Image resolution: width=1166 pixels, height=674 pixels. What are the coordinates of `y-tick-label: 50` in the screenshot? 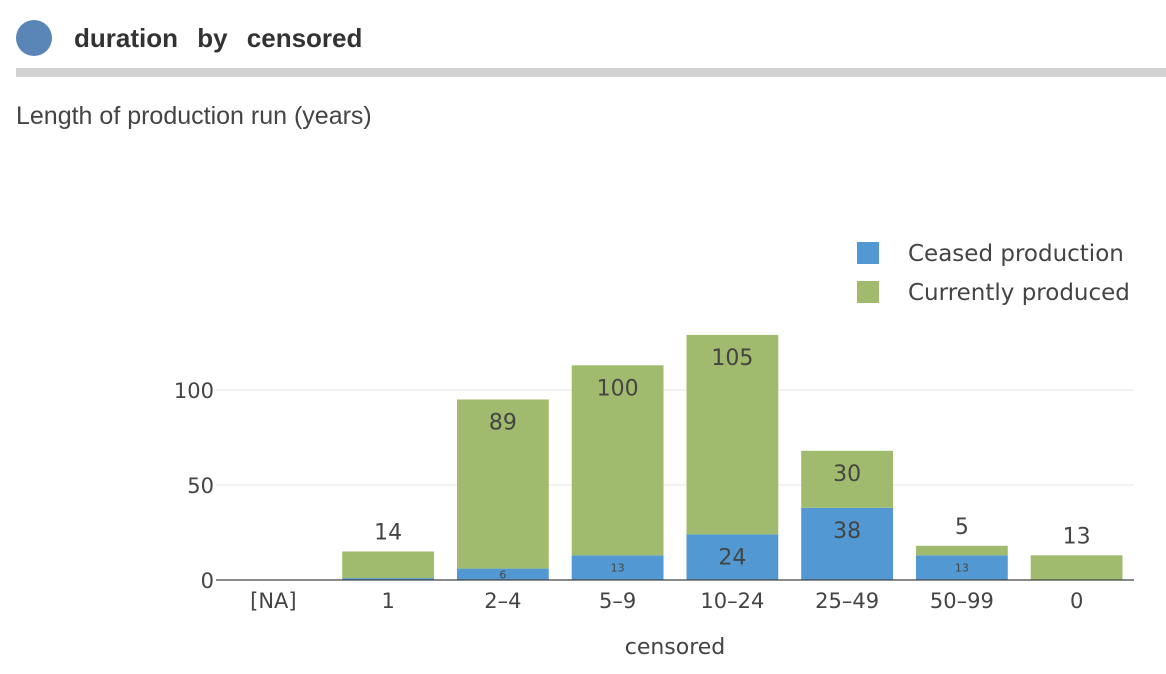 It's located at (200, 486).